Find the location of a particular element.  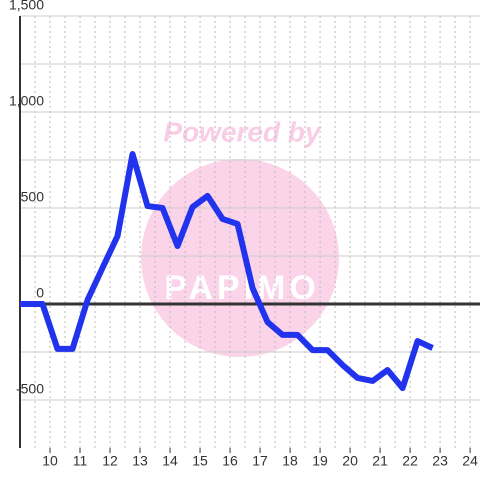

x-tick-label: 14 is located at coordinates (170, 461).